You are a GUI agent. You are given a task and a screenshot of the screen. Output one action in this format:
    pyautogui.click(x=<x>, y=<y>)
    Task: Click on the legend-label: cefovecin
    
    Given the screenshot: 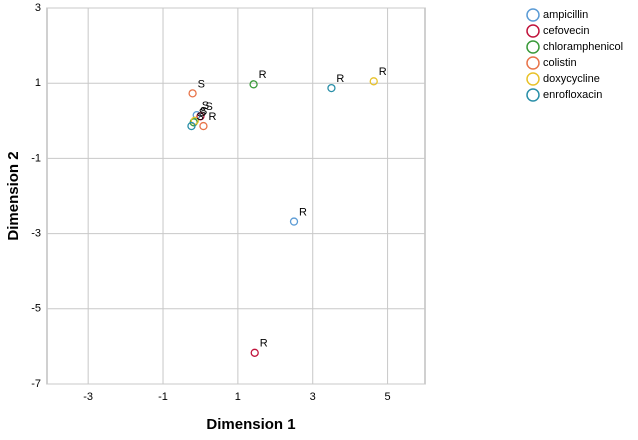 What is the action you would take?
    pyautogui.click(x=566, y=31)
    